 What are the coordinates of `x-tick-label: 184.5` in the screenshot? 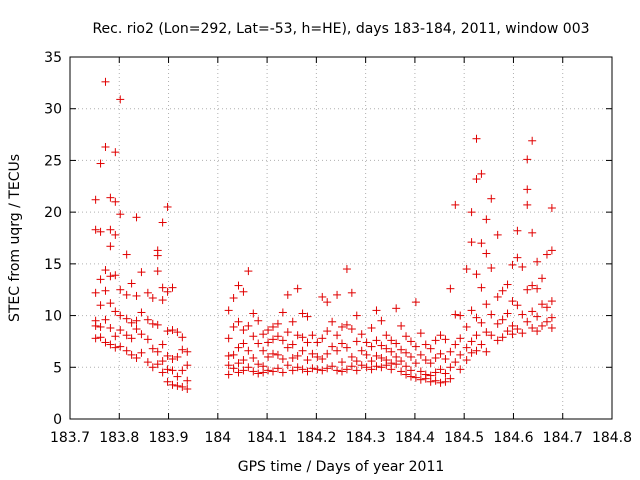 It's located at (464, 438).